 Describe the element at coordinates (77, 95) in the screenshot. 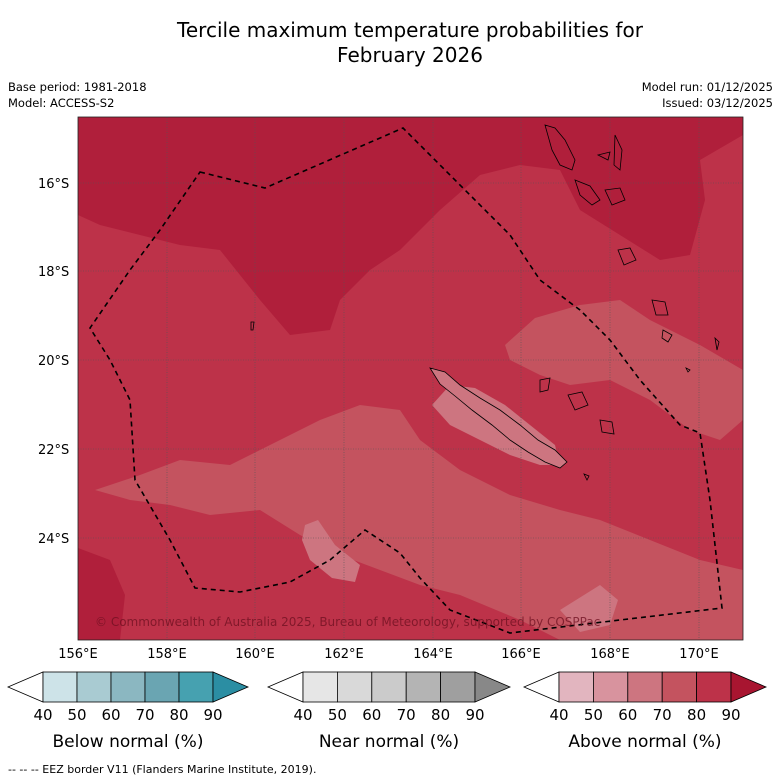

I see `meta-left: Base period: 1981-2018 Model: ACCESS-S2` at that location.